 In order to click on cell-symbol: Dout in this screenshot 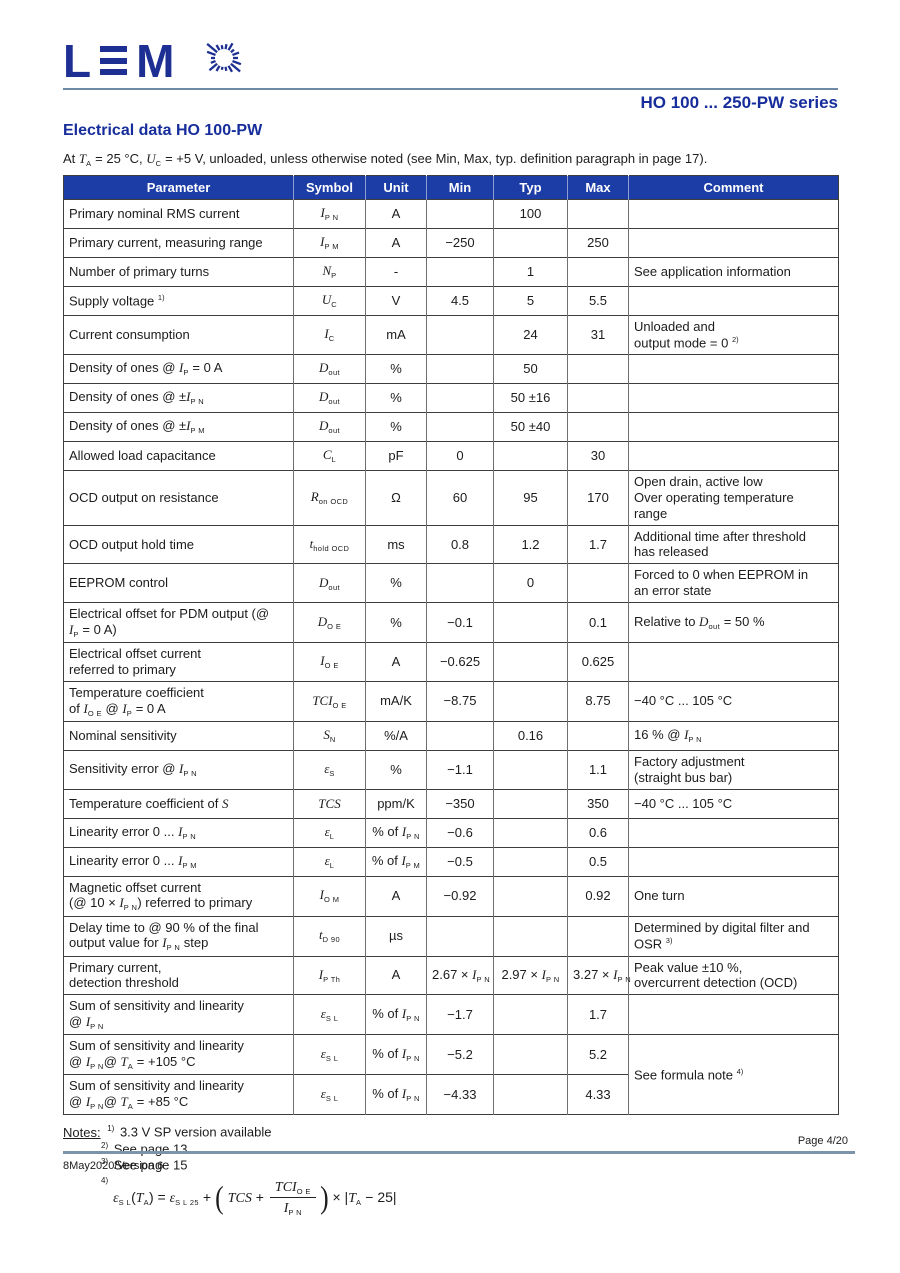, I will do `click(329, 398)`.